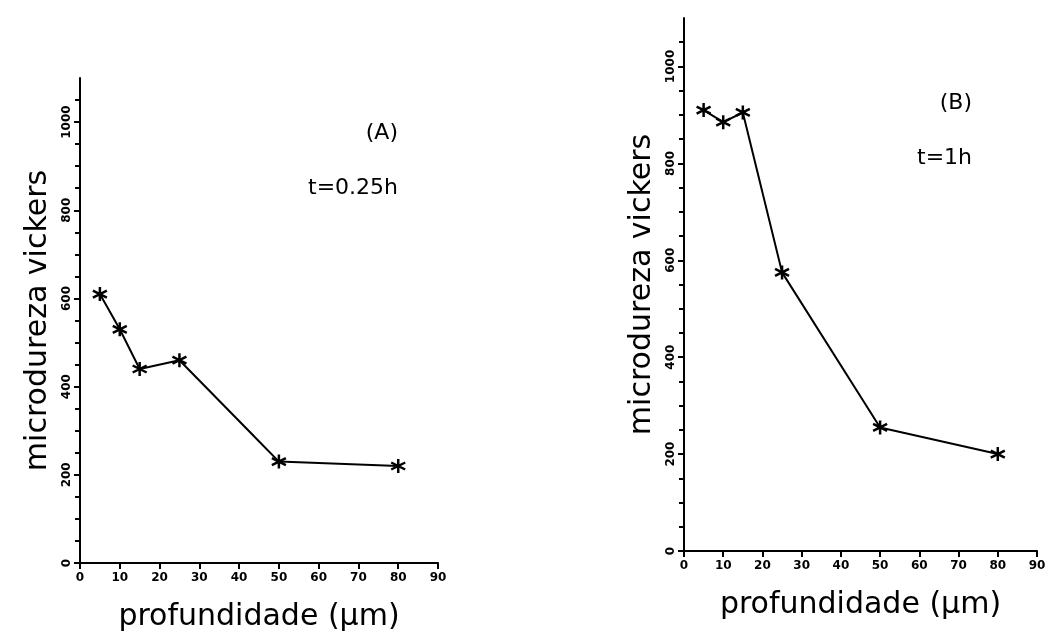 Image resolution: width=1057 pixels, height=635 pixels. I want to click on annotation: (A), so click(381, 131).